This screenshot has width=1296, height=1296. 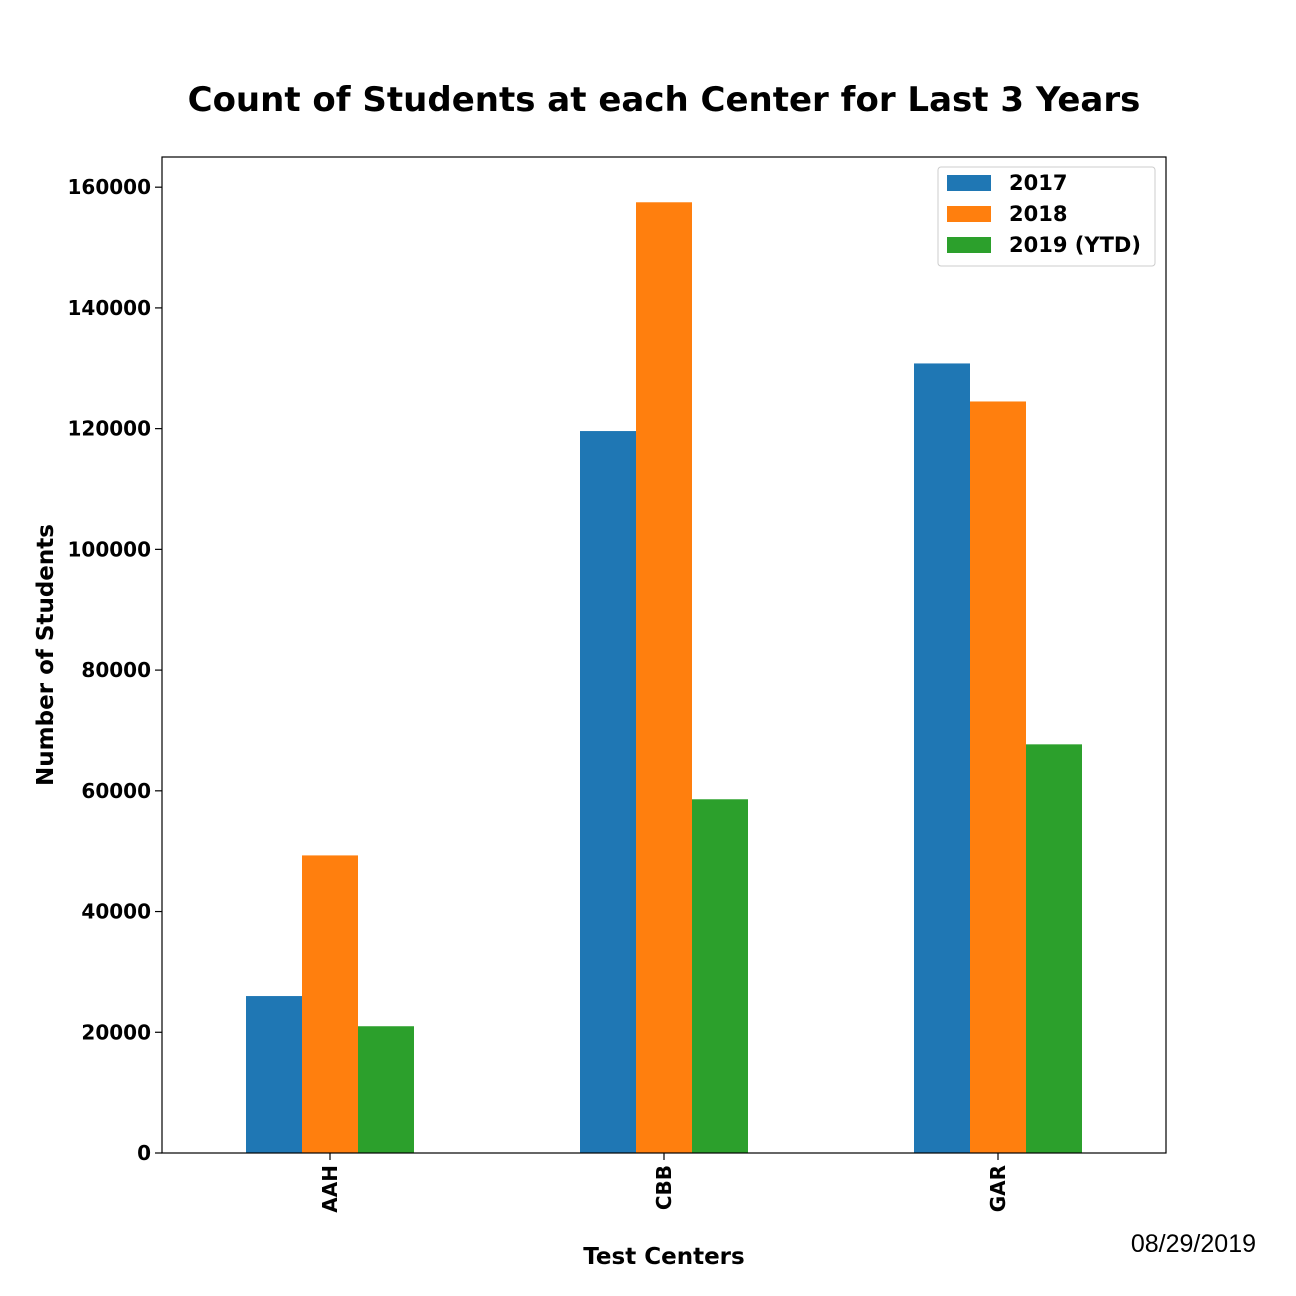 What do you see at coordinates (998, 777) in the screenshot?
I see `bar-gar-2018` at bounding box center [998, 777].